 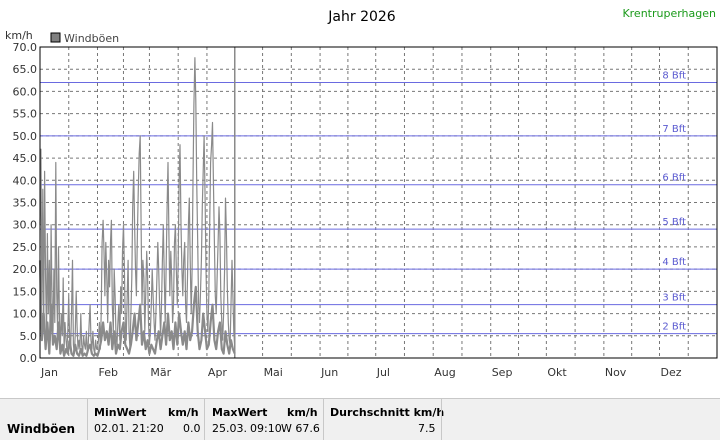 What do you see at coordinates (444, 372) in the screenshot?
I see `x-tick-label: Aug` at bounding box center [444, 372].